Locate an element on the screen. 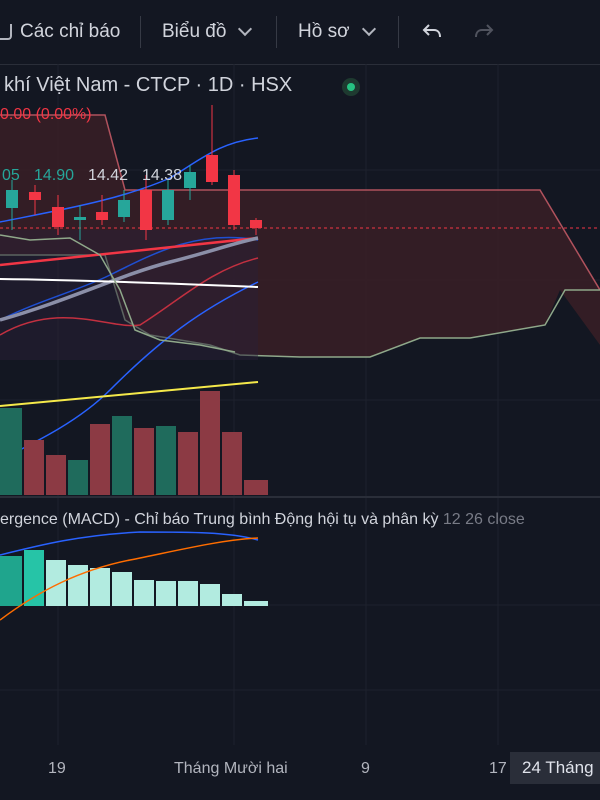 The image size is (600, 800). green-lagging-line is located at coordinates (118, 293).